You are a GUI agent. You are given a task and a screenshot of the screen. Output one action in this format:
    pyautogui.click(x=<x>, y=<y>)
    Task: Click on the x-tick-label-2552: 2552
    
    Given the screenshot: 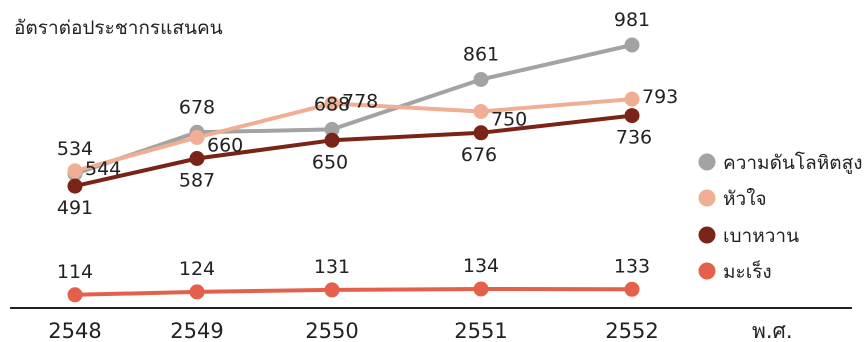 What is the action you would take?
    pyautogui.click(x=631, y=330)
    